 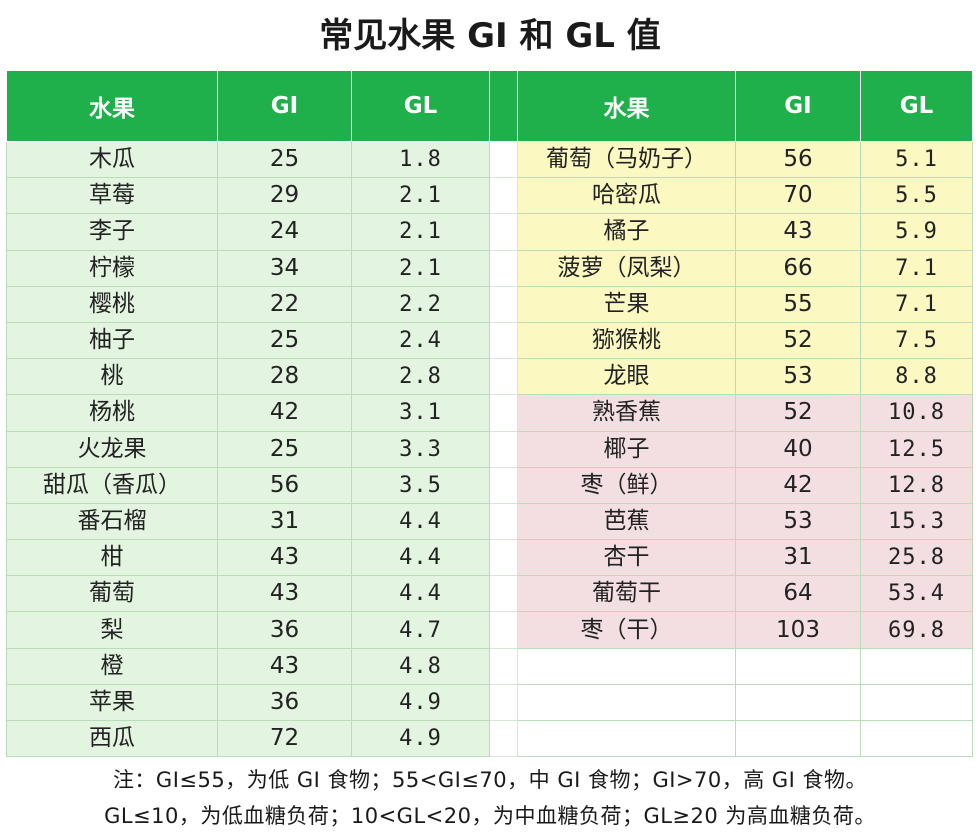 What do you see at coordinates (420, 630) in the screenshot?
I see `gl-value-cell: 4.7` at bounding box center [420, 630].